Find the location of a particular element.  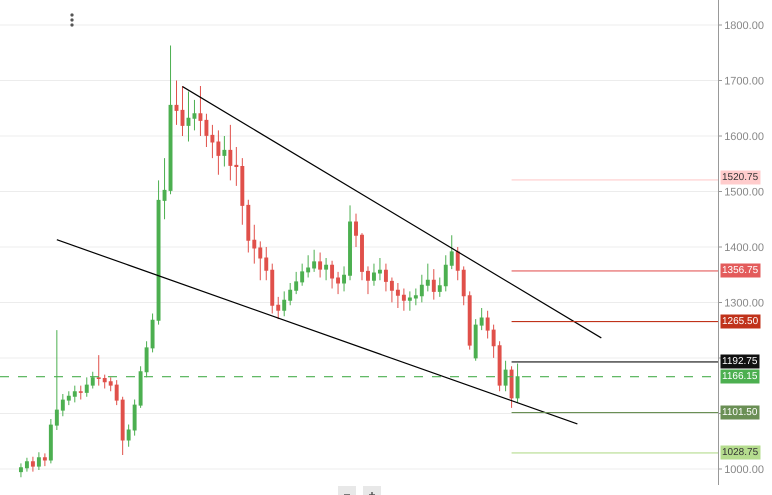

ref-line-label: 1520.75 is located at coordinates (740, 177).